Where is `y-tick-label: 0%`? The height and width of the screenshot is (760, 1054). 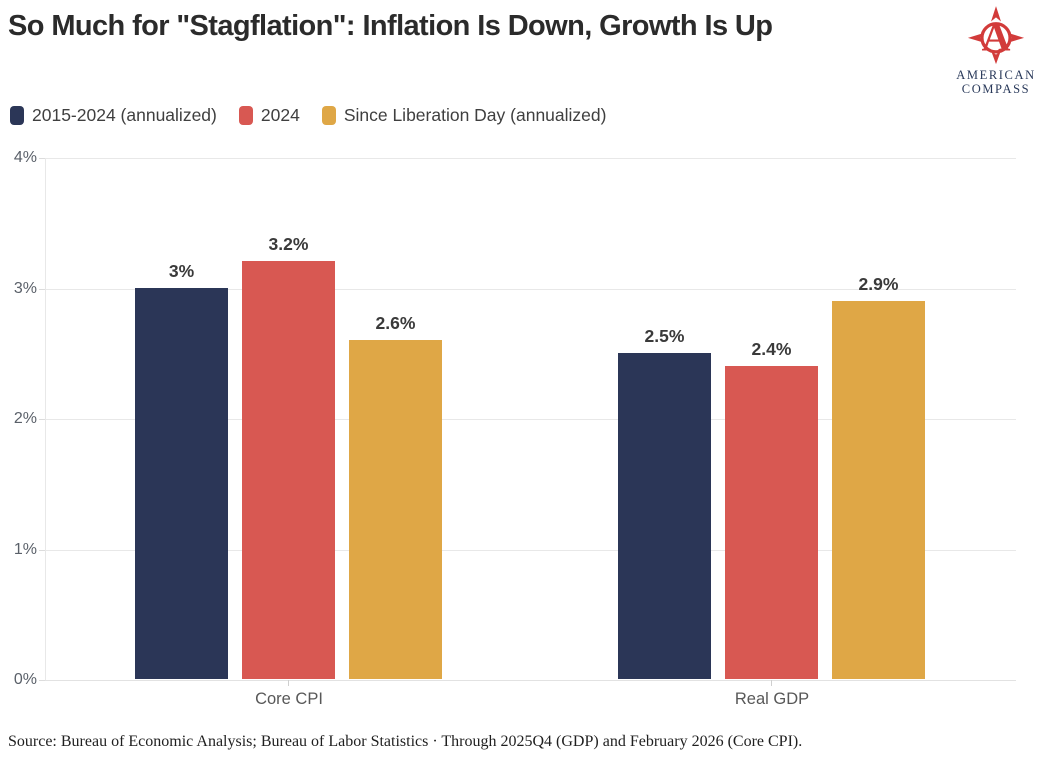
y-tick-label: 0% is located at coordinates (25, 679).